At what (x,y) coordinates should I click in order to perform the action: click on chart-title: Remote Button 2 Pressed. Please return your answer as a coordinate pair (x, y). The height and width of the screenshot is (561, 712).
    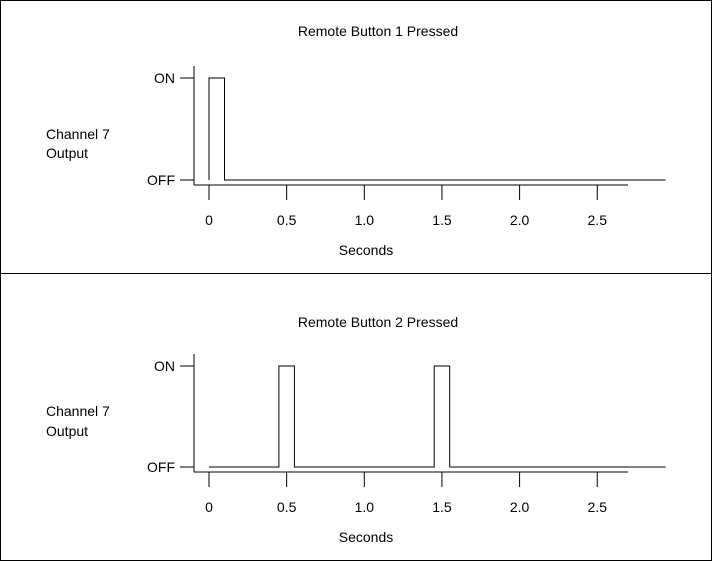
    Looking at the image, I should click on (378, 322).